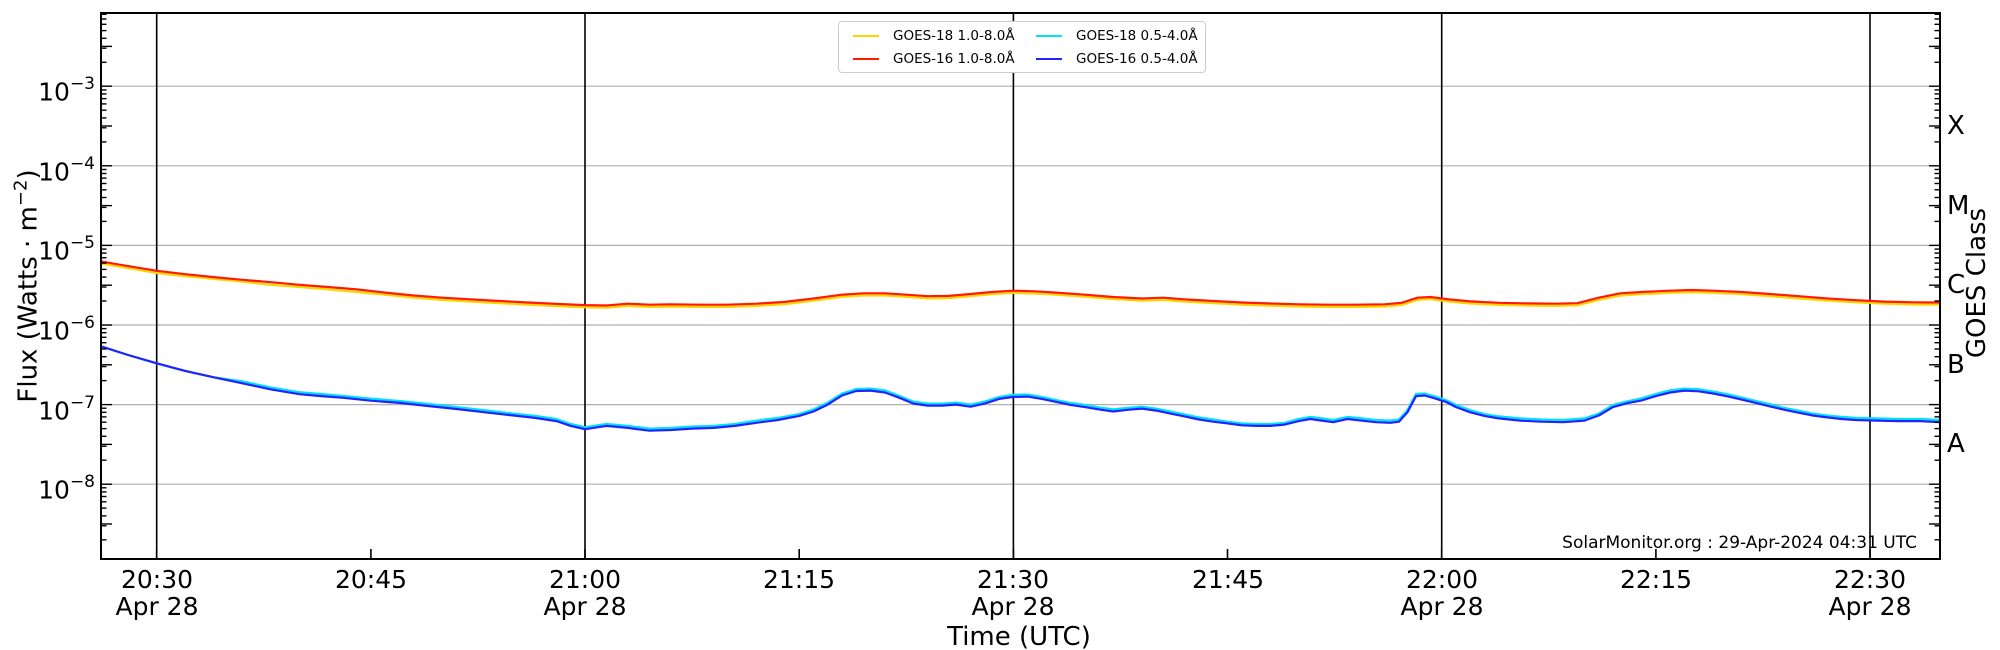  What do you see at coordinates (1956, 444) in the screenshot?
I see `goes-class-label-a: A` at bounding box center [1956, 444].